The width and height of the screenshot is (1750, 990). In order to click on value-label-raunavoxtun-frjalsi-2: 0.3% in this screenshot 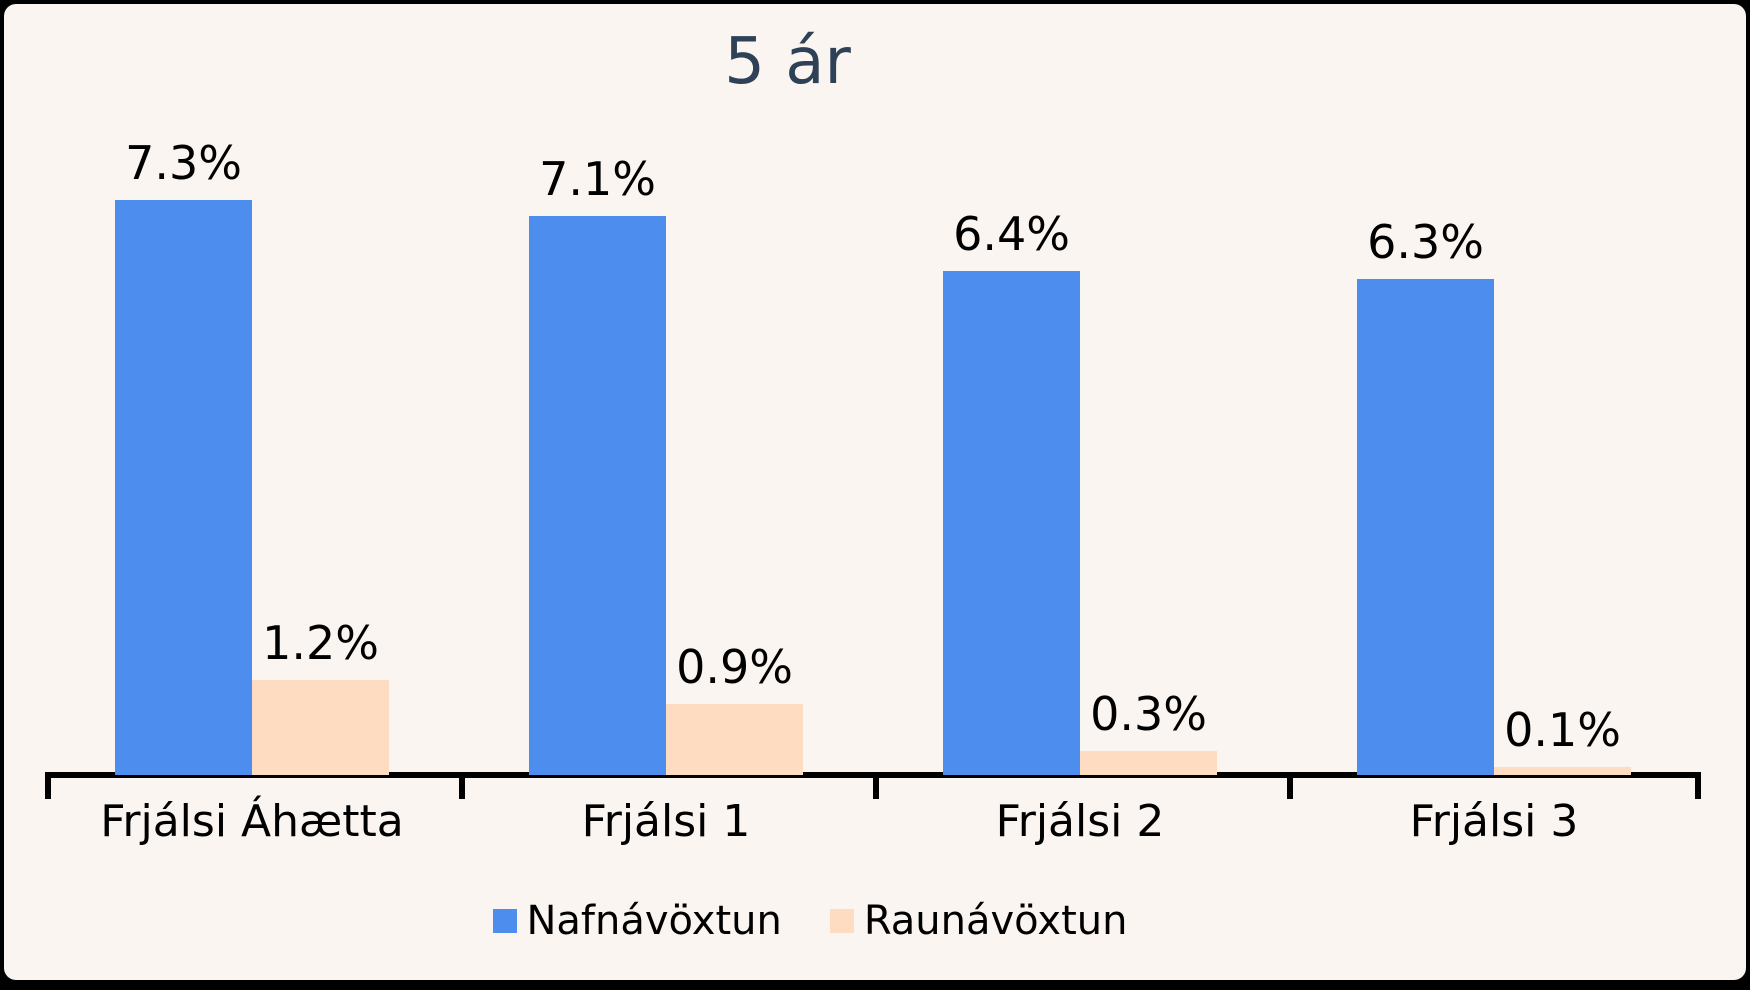, I will do `click(1148, 714)`.